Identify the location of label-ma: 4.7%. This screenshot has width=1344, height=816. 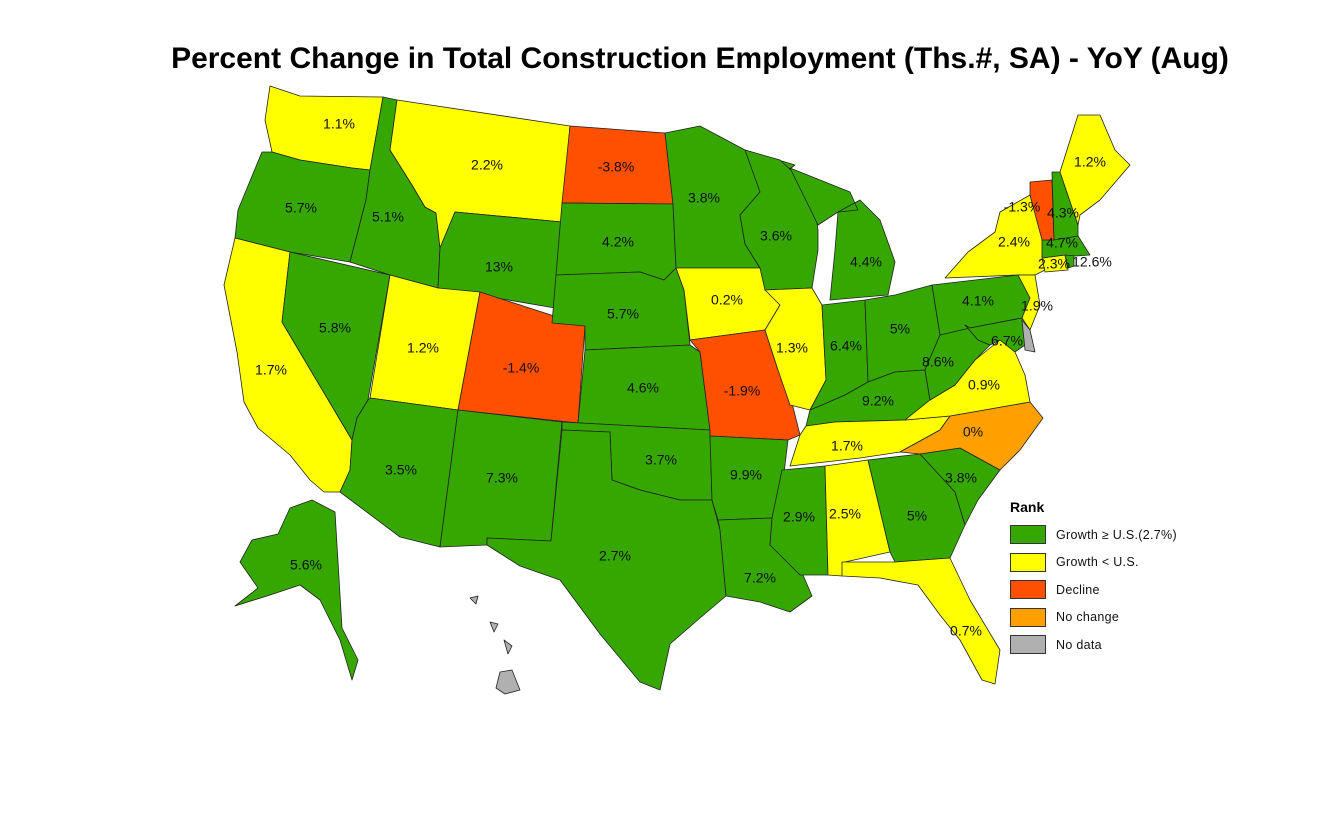
(1062, 243).